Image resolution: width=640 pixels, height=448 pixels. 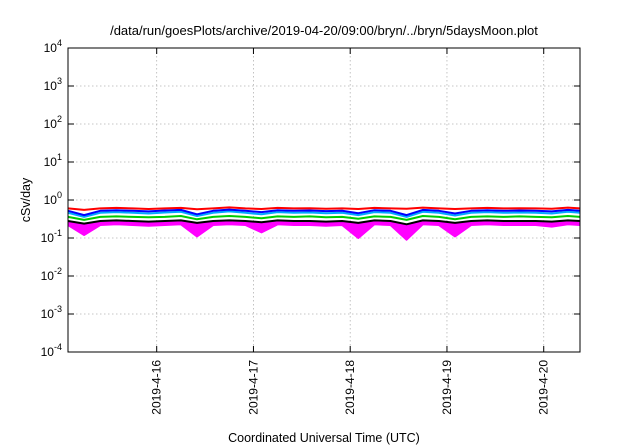 What do you see at coordinates (544, 387) in the screenshot?
I see `x-tick-label: 2019-4-20` at bounding box center [544, 387].